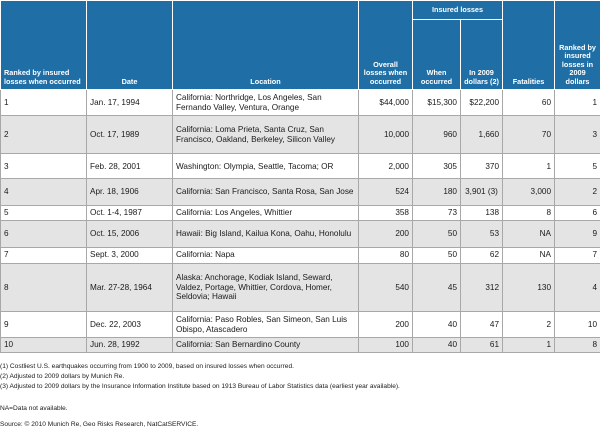 The height and width of the screenshot is (433, 600). Describe the element at coordinates (481, 135) in the screenshot. I see `cell-insured-2009: 1,660` at that location.